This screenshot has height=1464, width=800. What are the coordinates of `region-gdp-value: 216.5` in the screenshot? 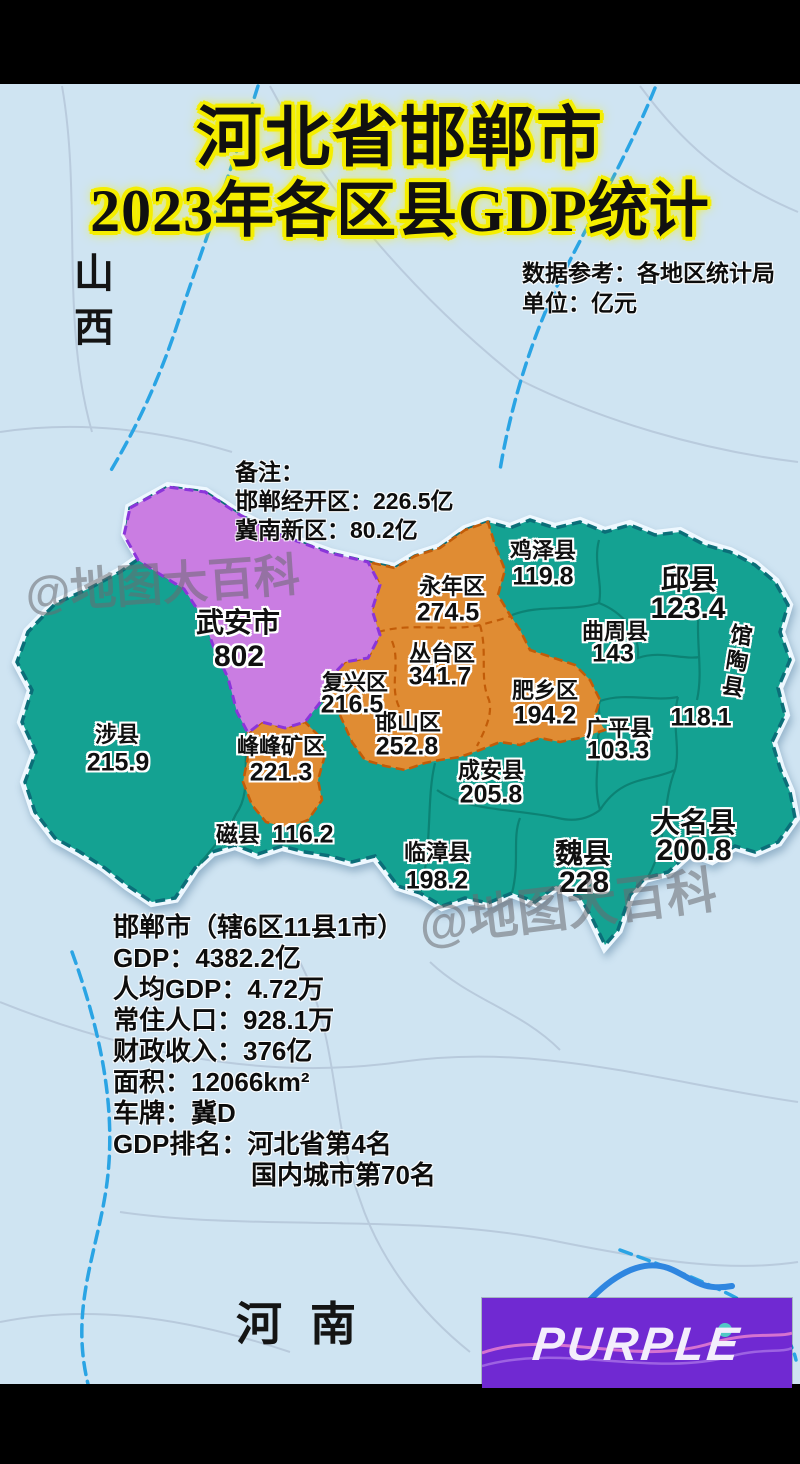 It's located at (352, 704).